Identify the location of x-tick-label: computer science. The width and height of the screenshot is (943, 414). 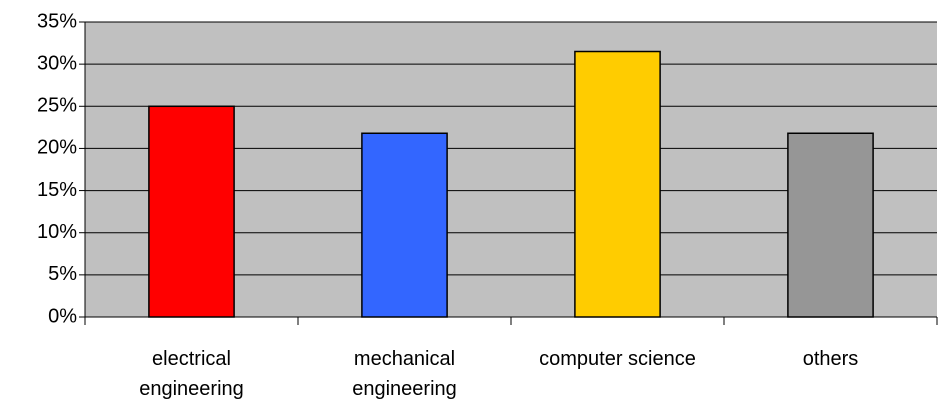
(617, 359).